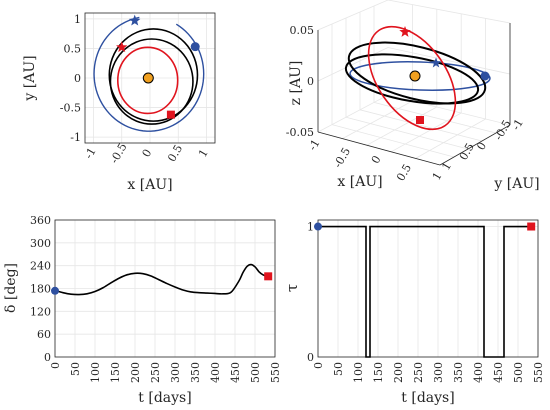  I want to click on p3-ytick-label: 120, so click(40, 311).